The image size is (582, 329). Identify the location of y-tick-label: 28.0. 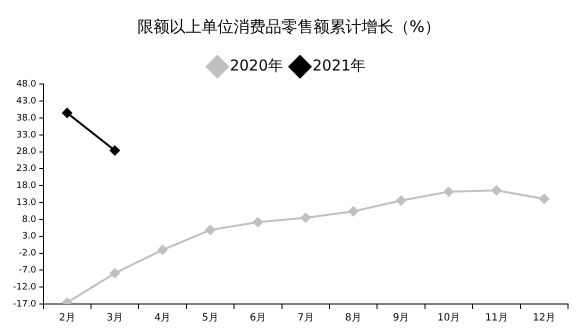
(26, 152).